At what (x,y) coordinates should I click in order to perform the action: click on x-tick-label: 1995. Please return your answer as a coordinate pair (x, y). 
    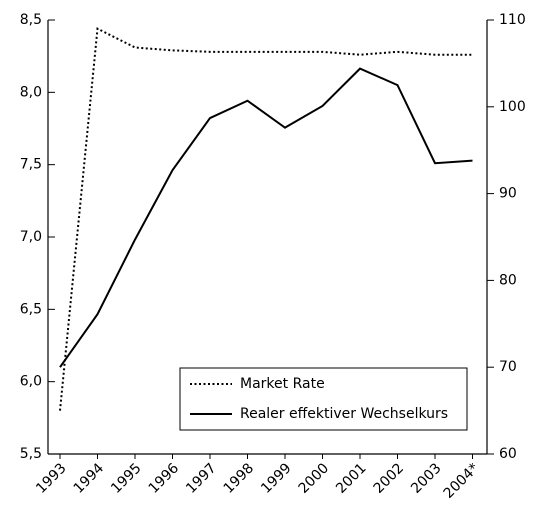
    Looking at the image, I should click on (126, 478).